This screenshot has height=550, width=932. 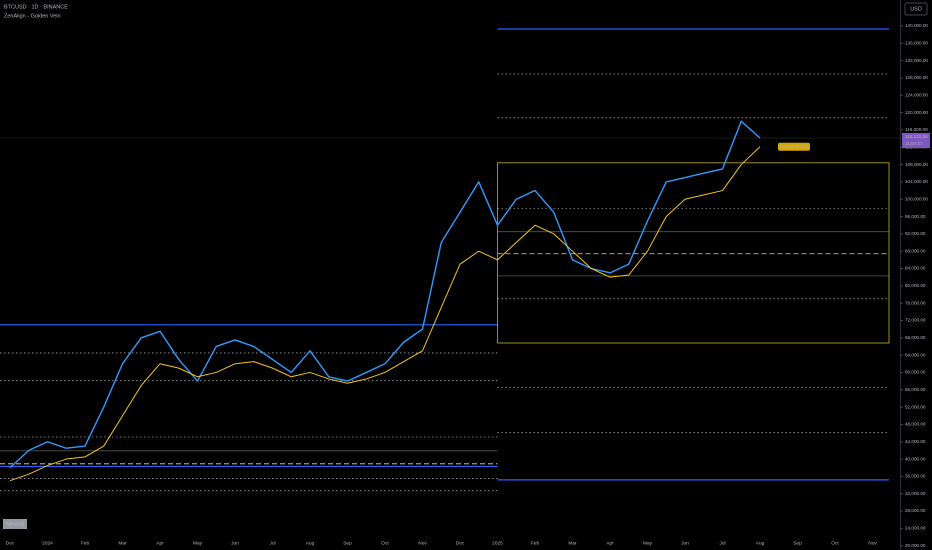 I want to click on y-tick-label: 32,000.00, so click(x=915, y=493).